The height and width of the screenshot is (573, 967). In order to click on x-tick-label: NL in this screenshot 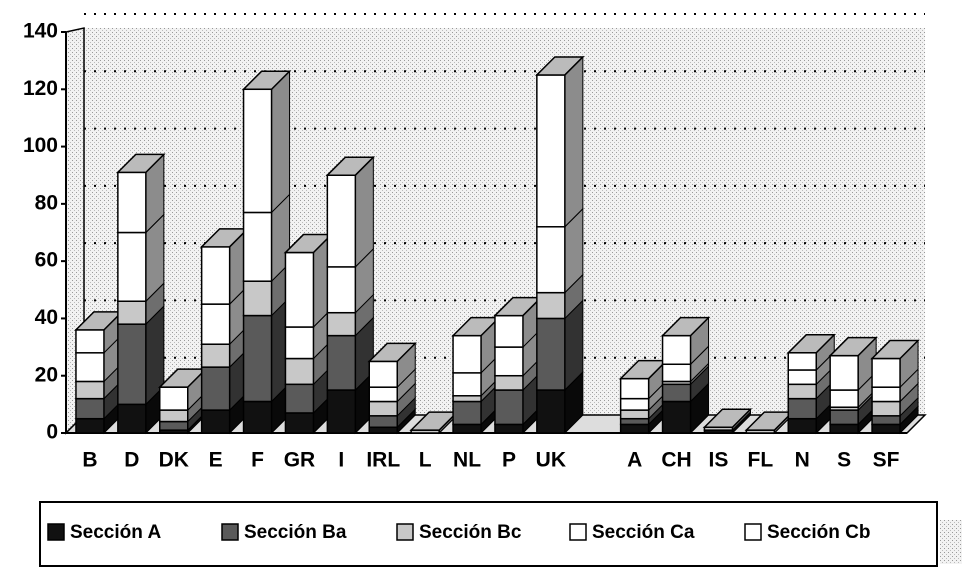, I will do `click(467, 460)`.